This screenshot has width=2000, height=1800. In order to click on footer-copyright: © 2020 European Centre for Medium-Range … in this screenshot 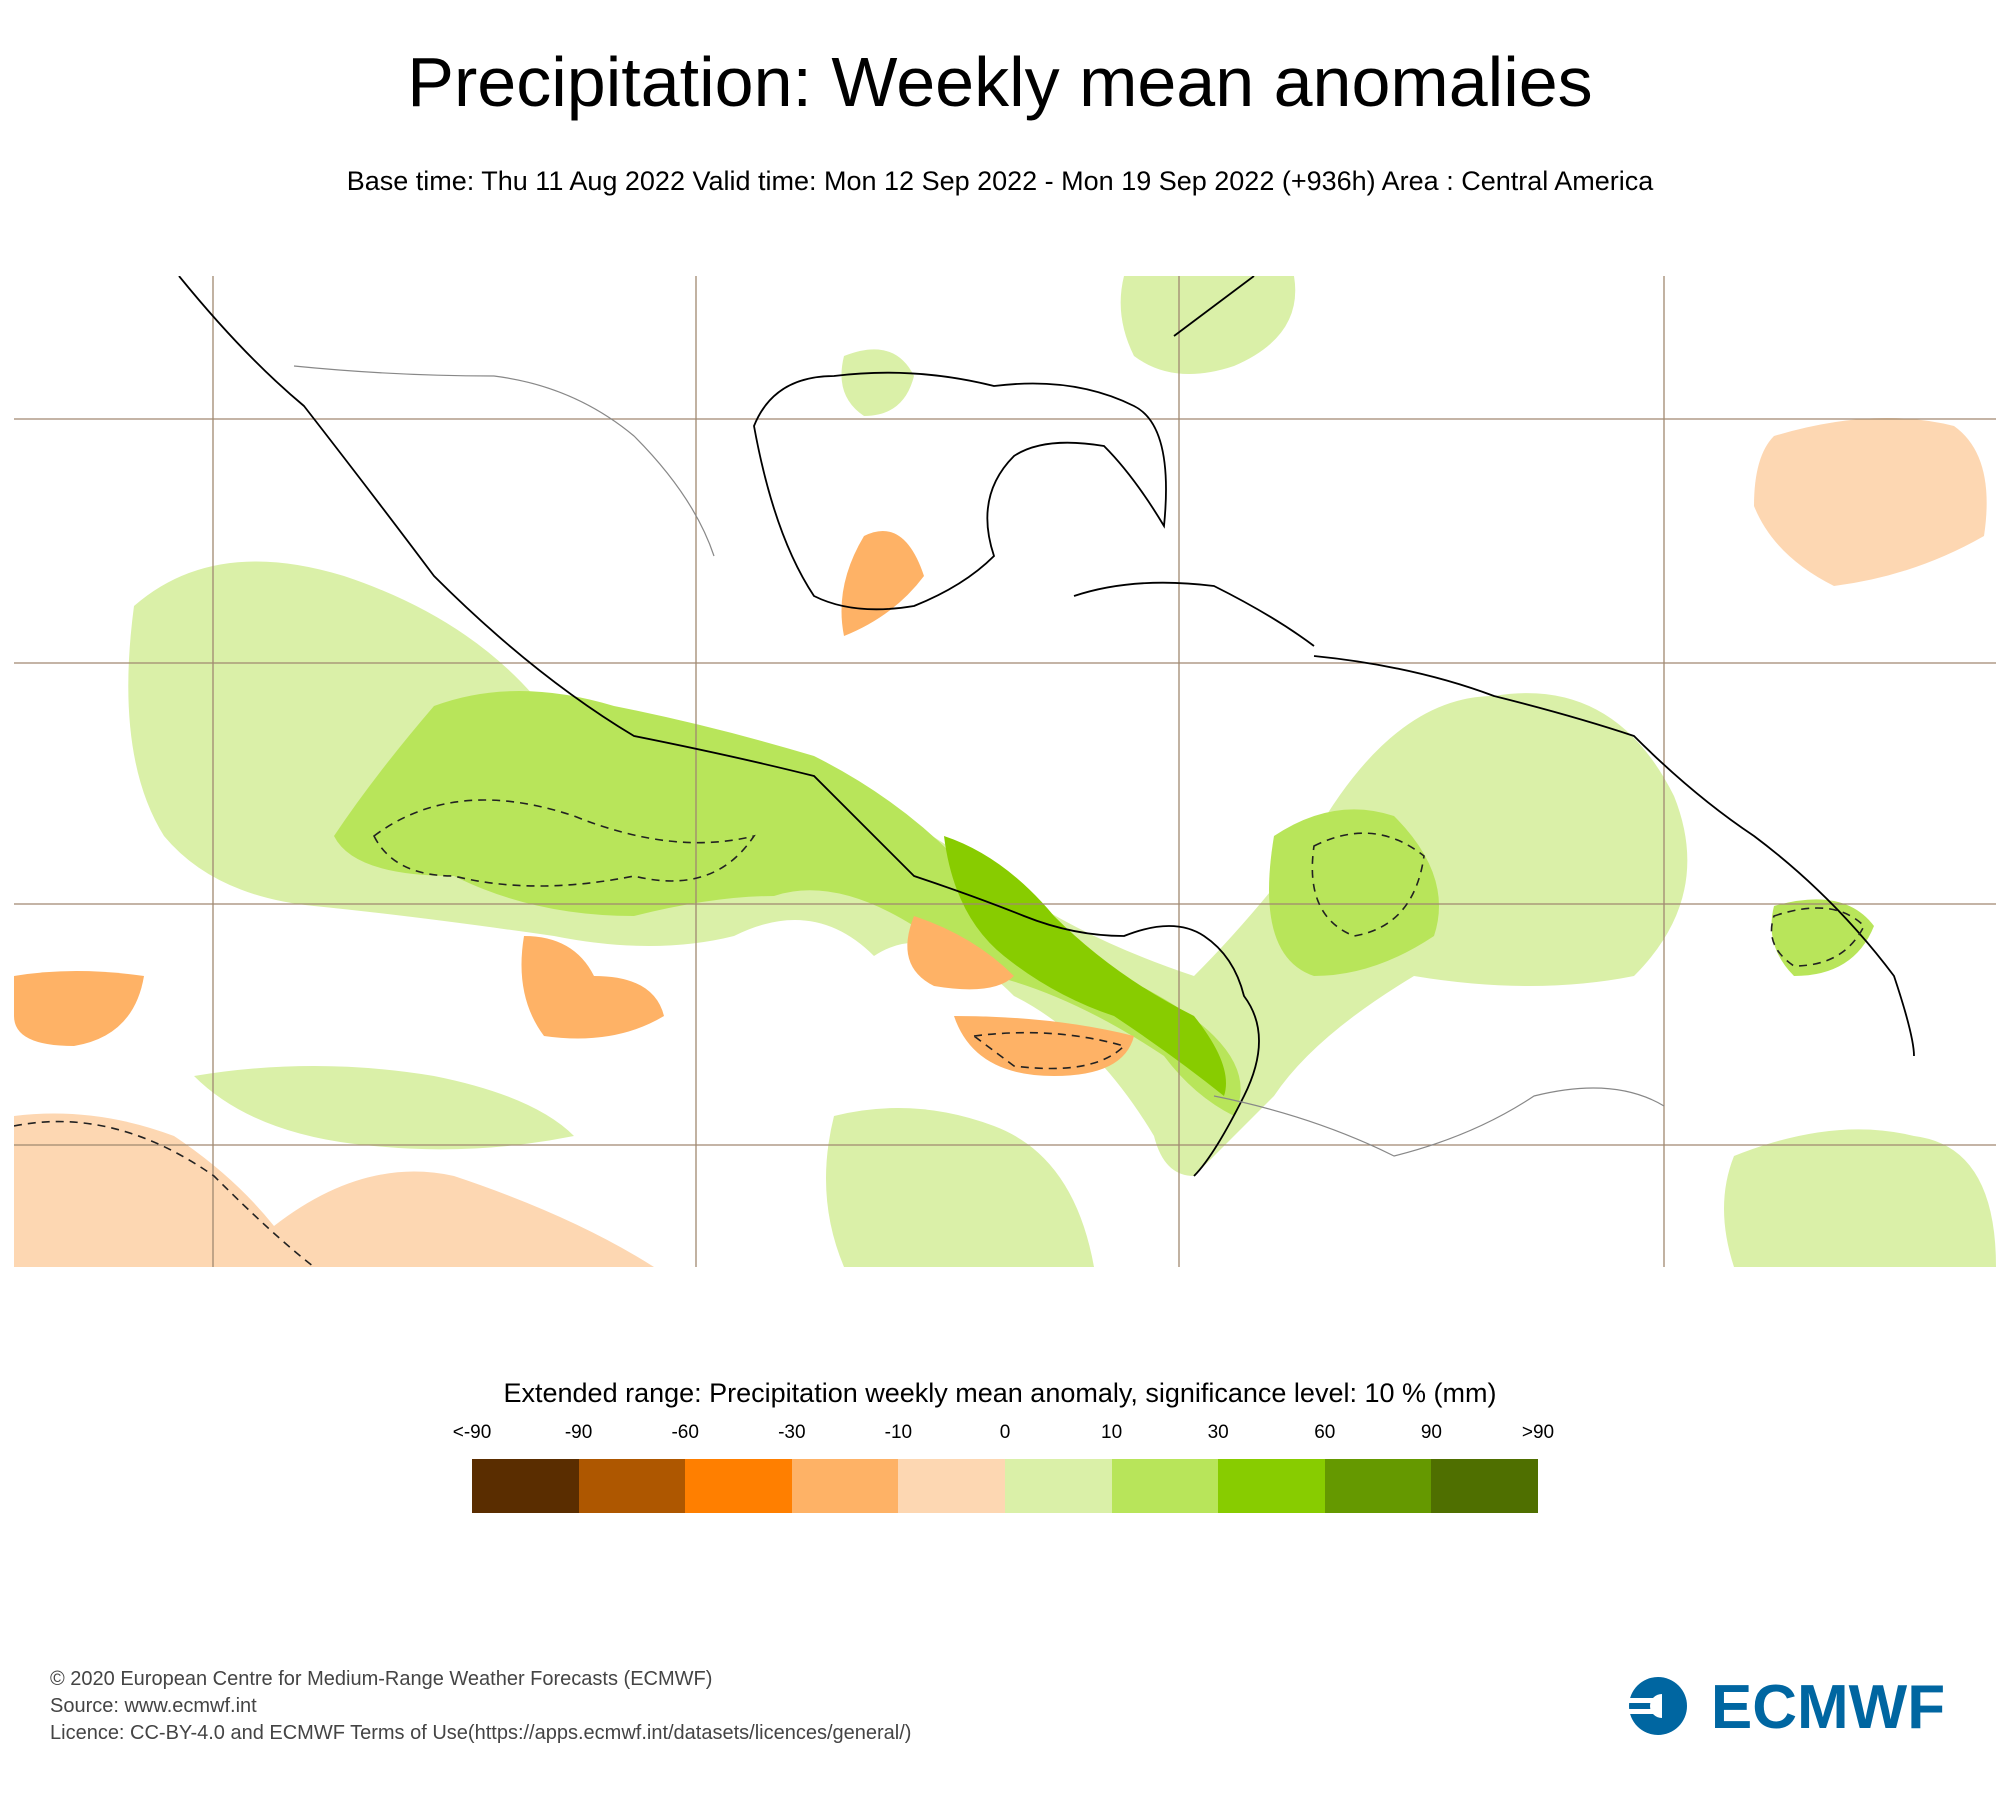, I will do `click(381, 1679)`.